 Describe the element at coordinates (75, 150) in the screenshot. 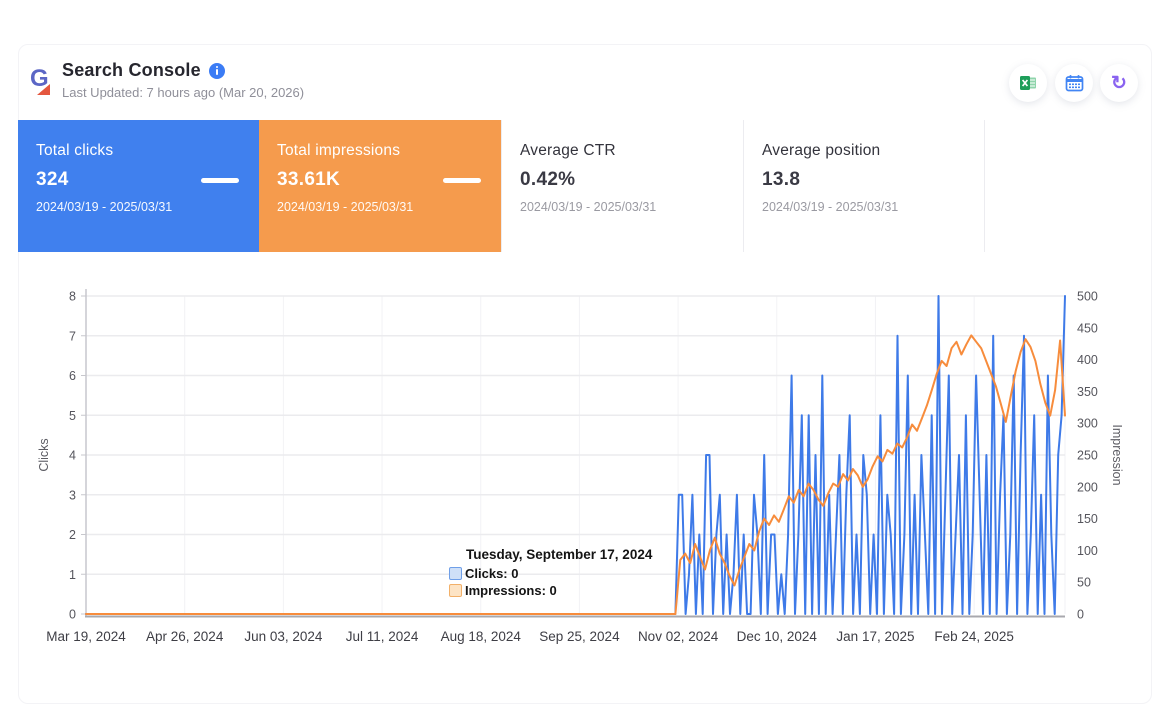

I see `card-label: Total clicks` at that location.